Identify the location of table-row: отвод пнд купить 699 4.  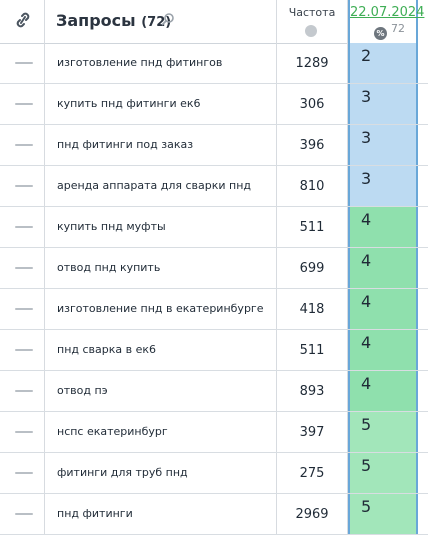
(214, 268).